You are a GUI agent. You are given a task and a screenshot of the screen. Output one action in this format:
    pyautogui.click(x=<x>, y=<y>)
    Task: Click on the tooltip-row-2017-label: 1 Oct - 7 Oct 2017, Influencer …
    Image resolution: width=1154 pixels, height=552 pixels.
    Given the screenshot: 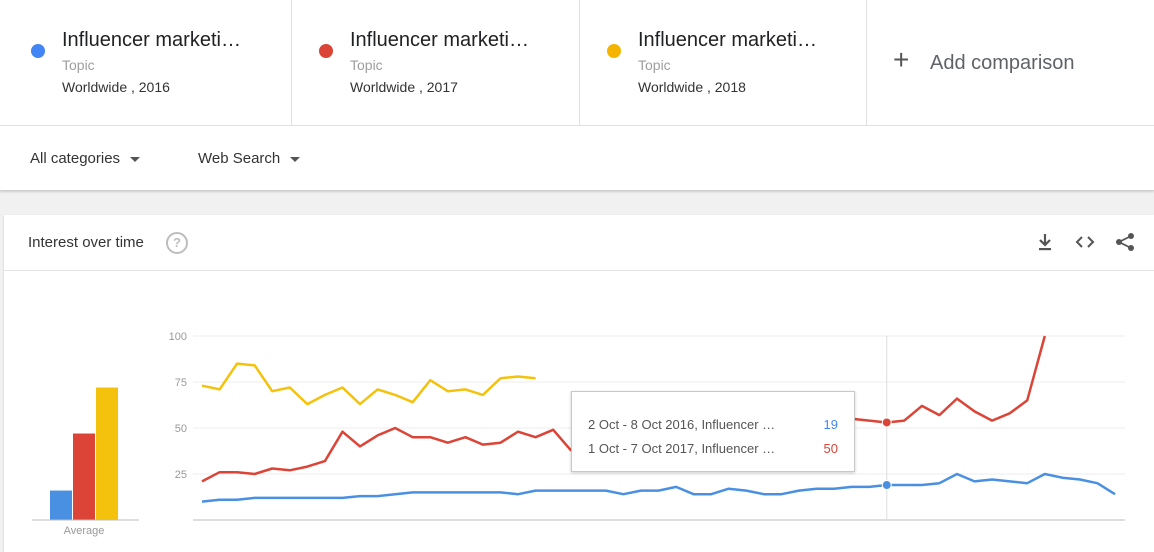 What is the action you would take?
    pyautogui.click(x=682, y=448)
    